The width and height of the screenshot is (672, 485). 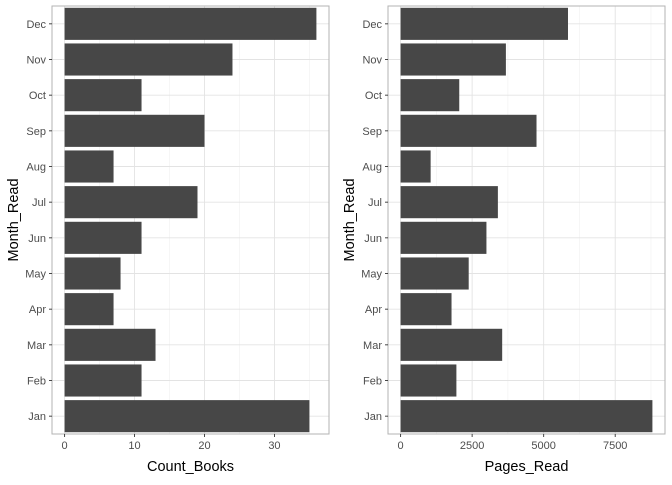 What do you see at coordinates (134, 130) in the screenshot?
I see `chart-0-bar-sep` at bounding box center [134, 130].